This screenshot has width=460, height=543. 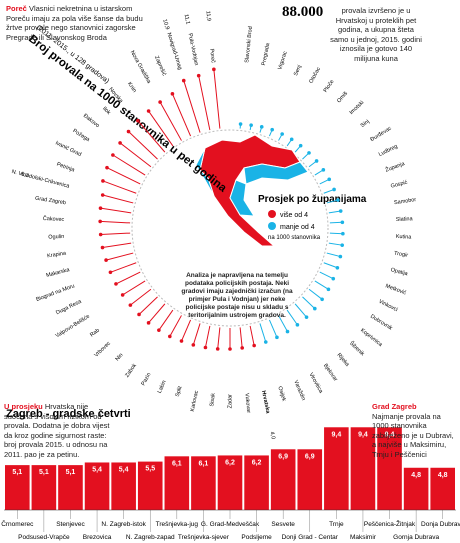 What do you see at coordinates (342, 97) in the screenshot?
I see `city-label: Omiš` at bounding box center [342, 97].